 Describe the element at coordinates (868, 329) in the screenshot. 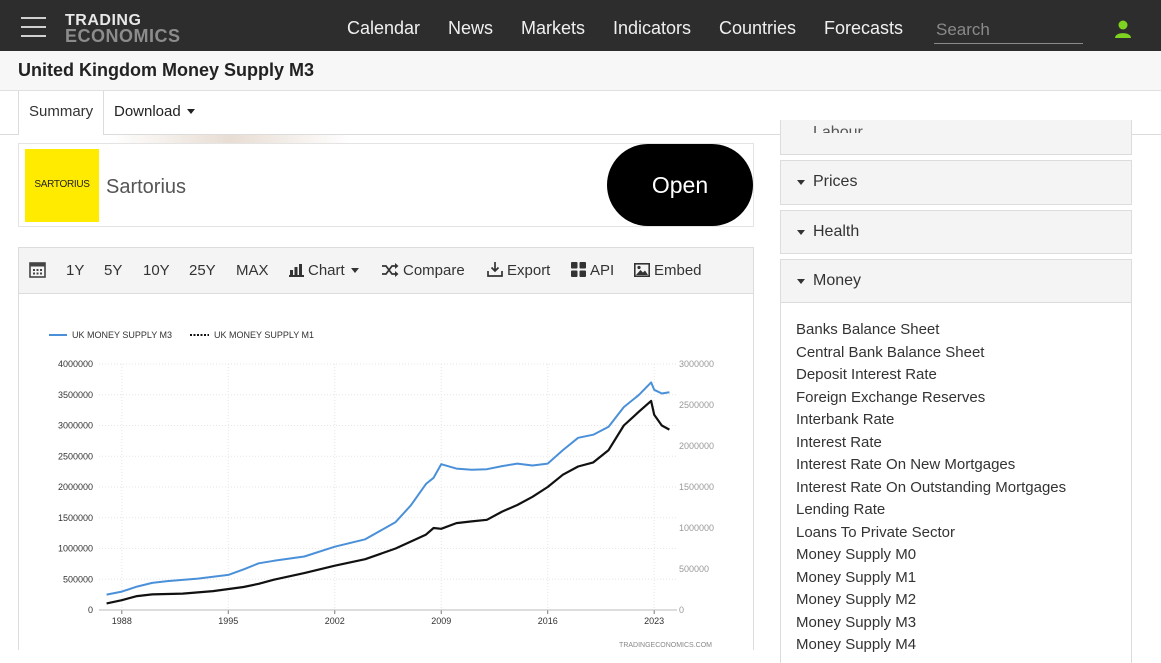

I see `sidebar-link: Banks Balance Sheet` at that location.